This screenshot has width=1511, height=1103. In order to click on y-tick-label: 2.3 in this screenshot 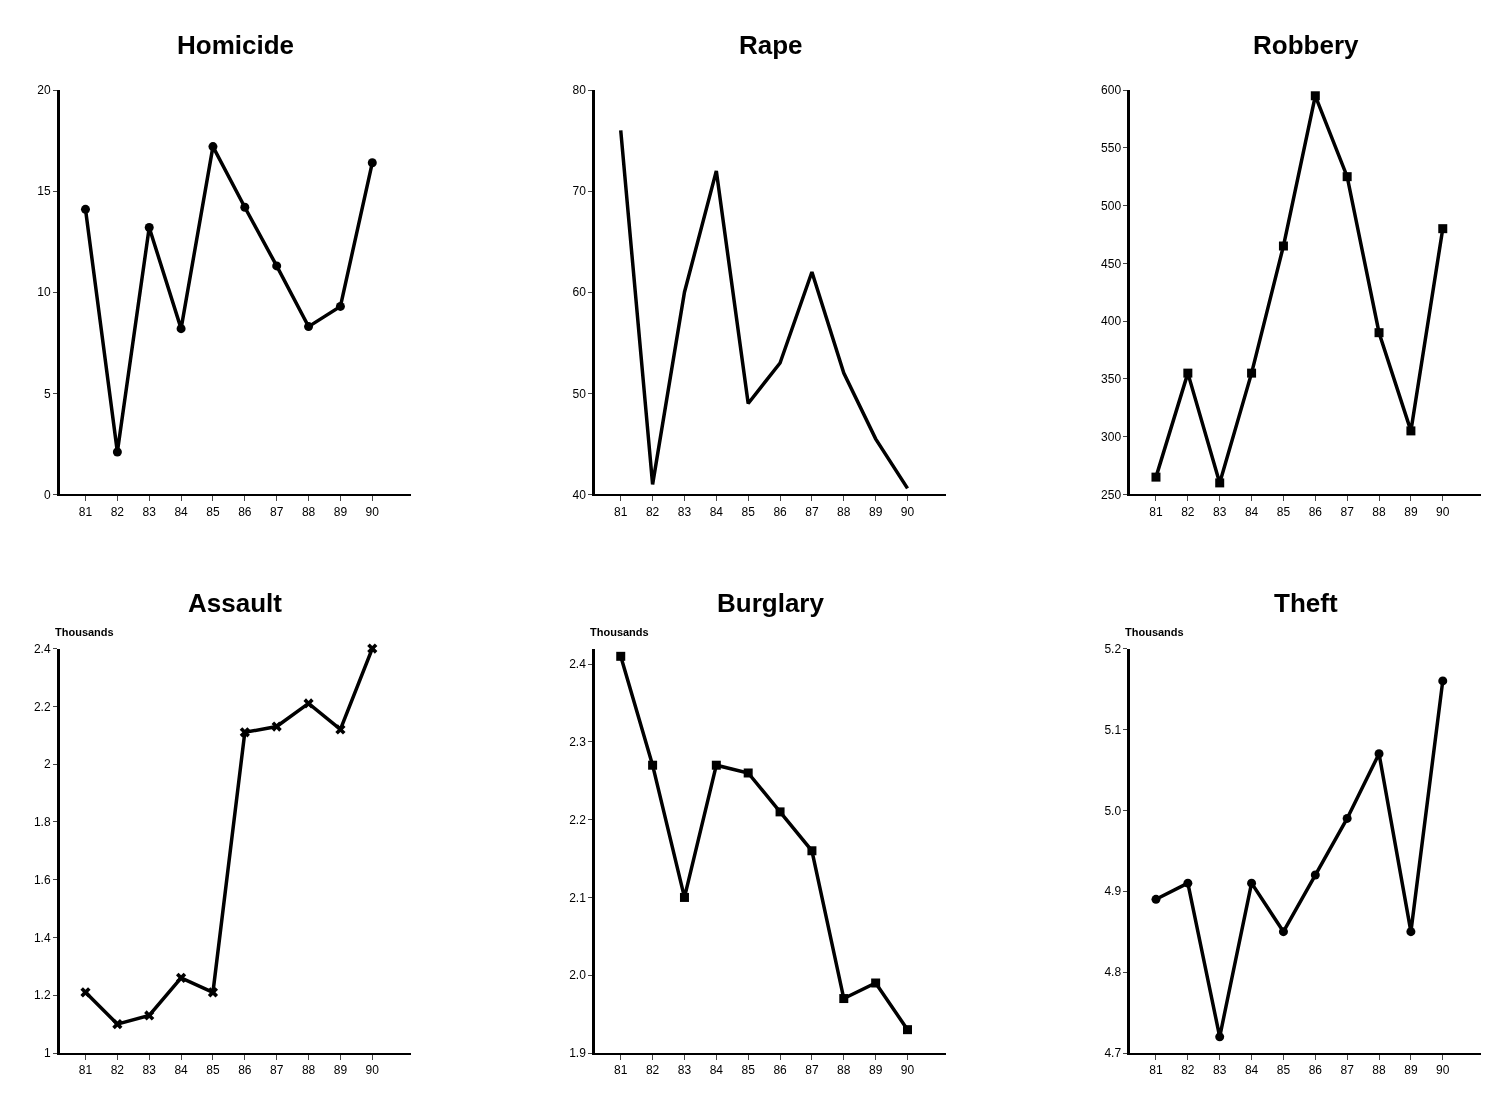, I will do `click(578, 742)`.